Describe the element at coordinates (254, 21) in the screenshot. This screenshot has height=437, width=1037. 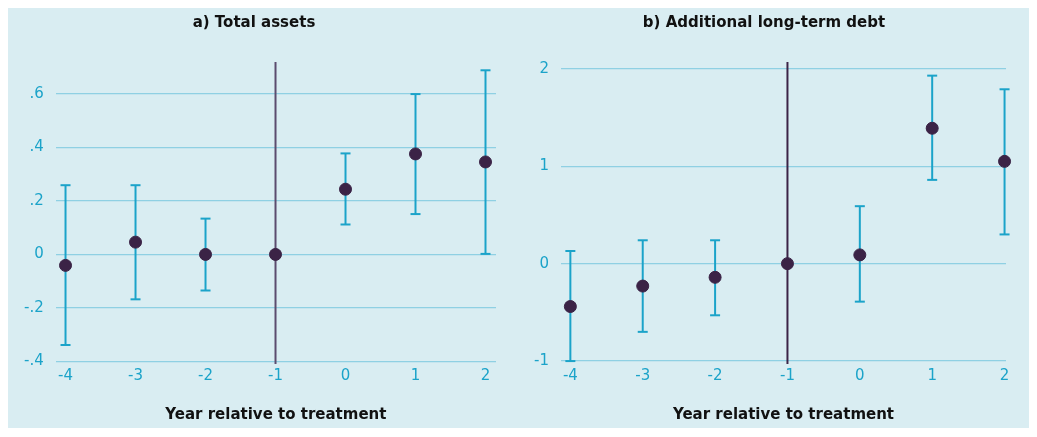
I see `chart-title: a) Total assets` at that location.